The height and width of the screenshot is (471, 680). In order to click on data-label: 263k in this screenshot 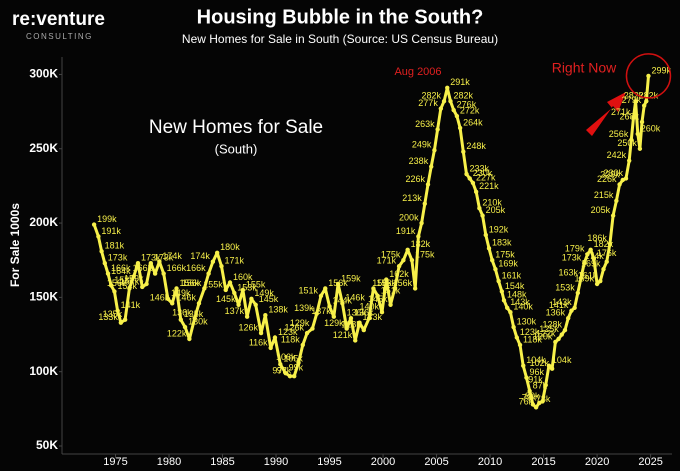, I will do `click(425, 124)`.